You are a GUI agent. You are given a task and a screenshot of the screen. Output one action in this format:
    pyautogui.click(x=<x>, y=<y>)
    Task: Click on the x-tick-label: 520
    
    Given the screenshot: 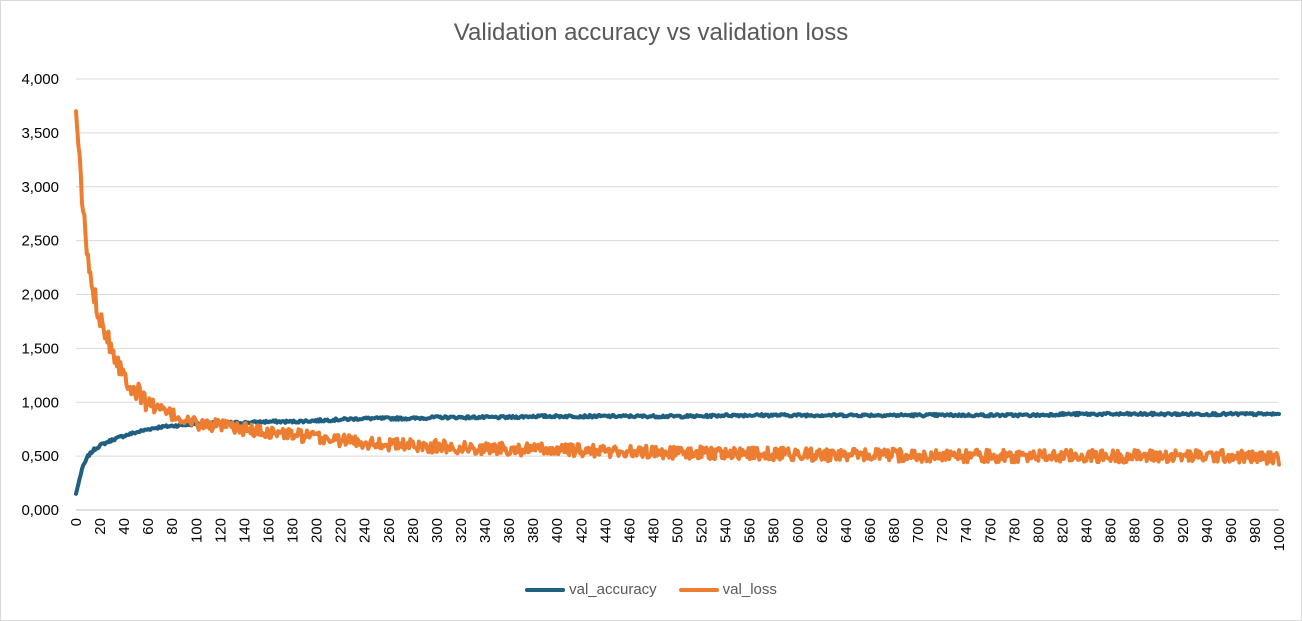 What is the action you would take?
    pyautogui.click(x=702, y=530)
    